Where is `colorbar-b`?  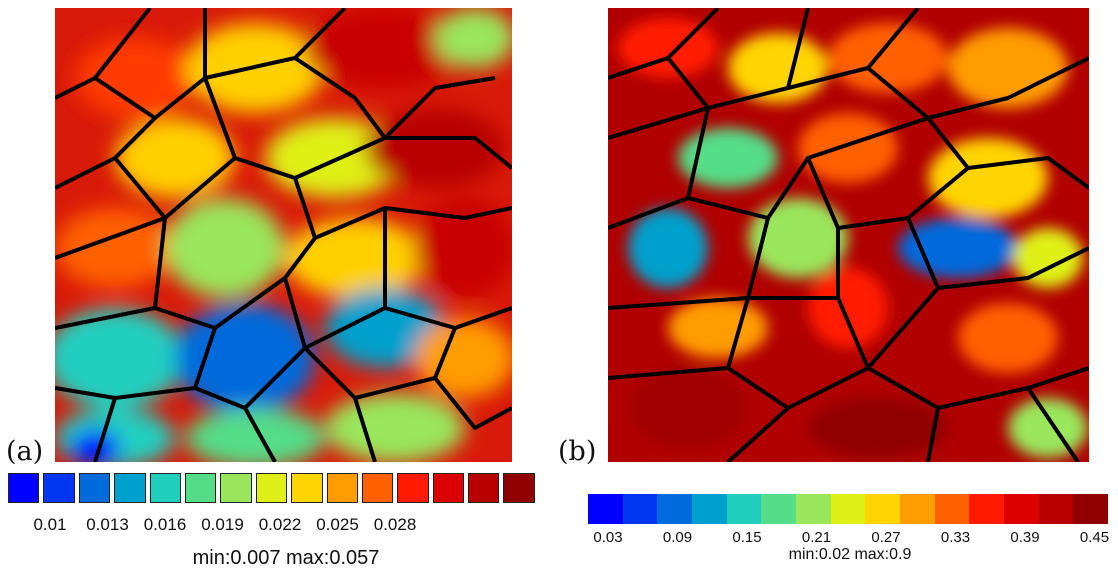
colorbar-b is located at coordinates (848, 509).